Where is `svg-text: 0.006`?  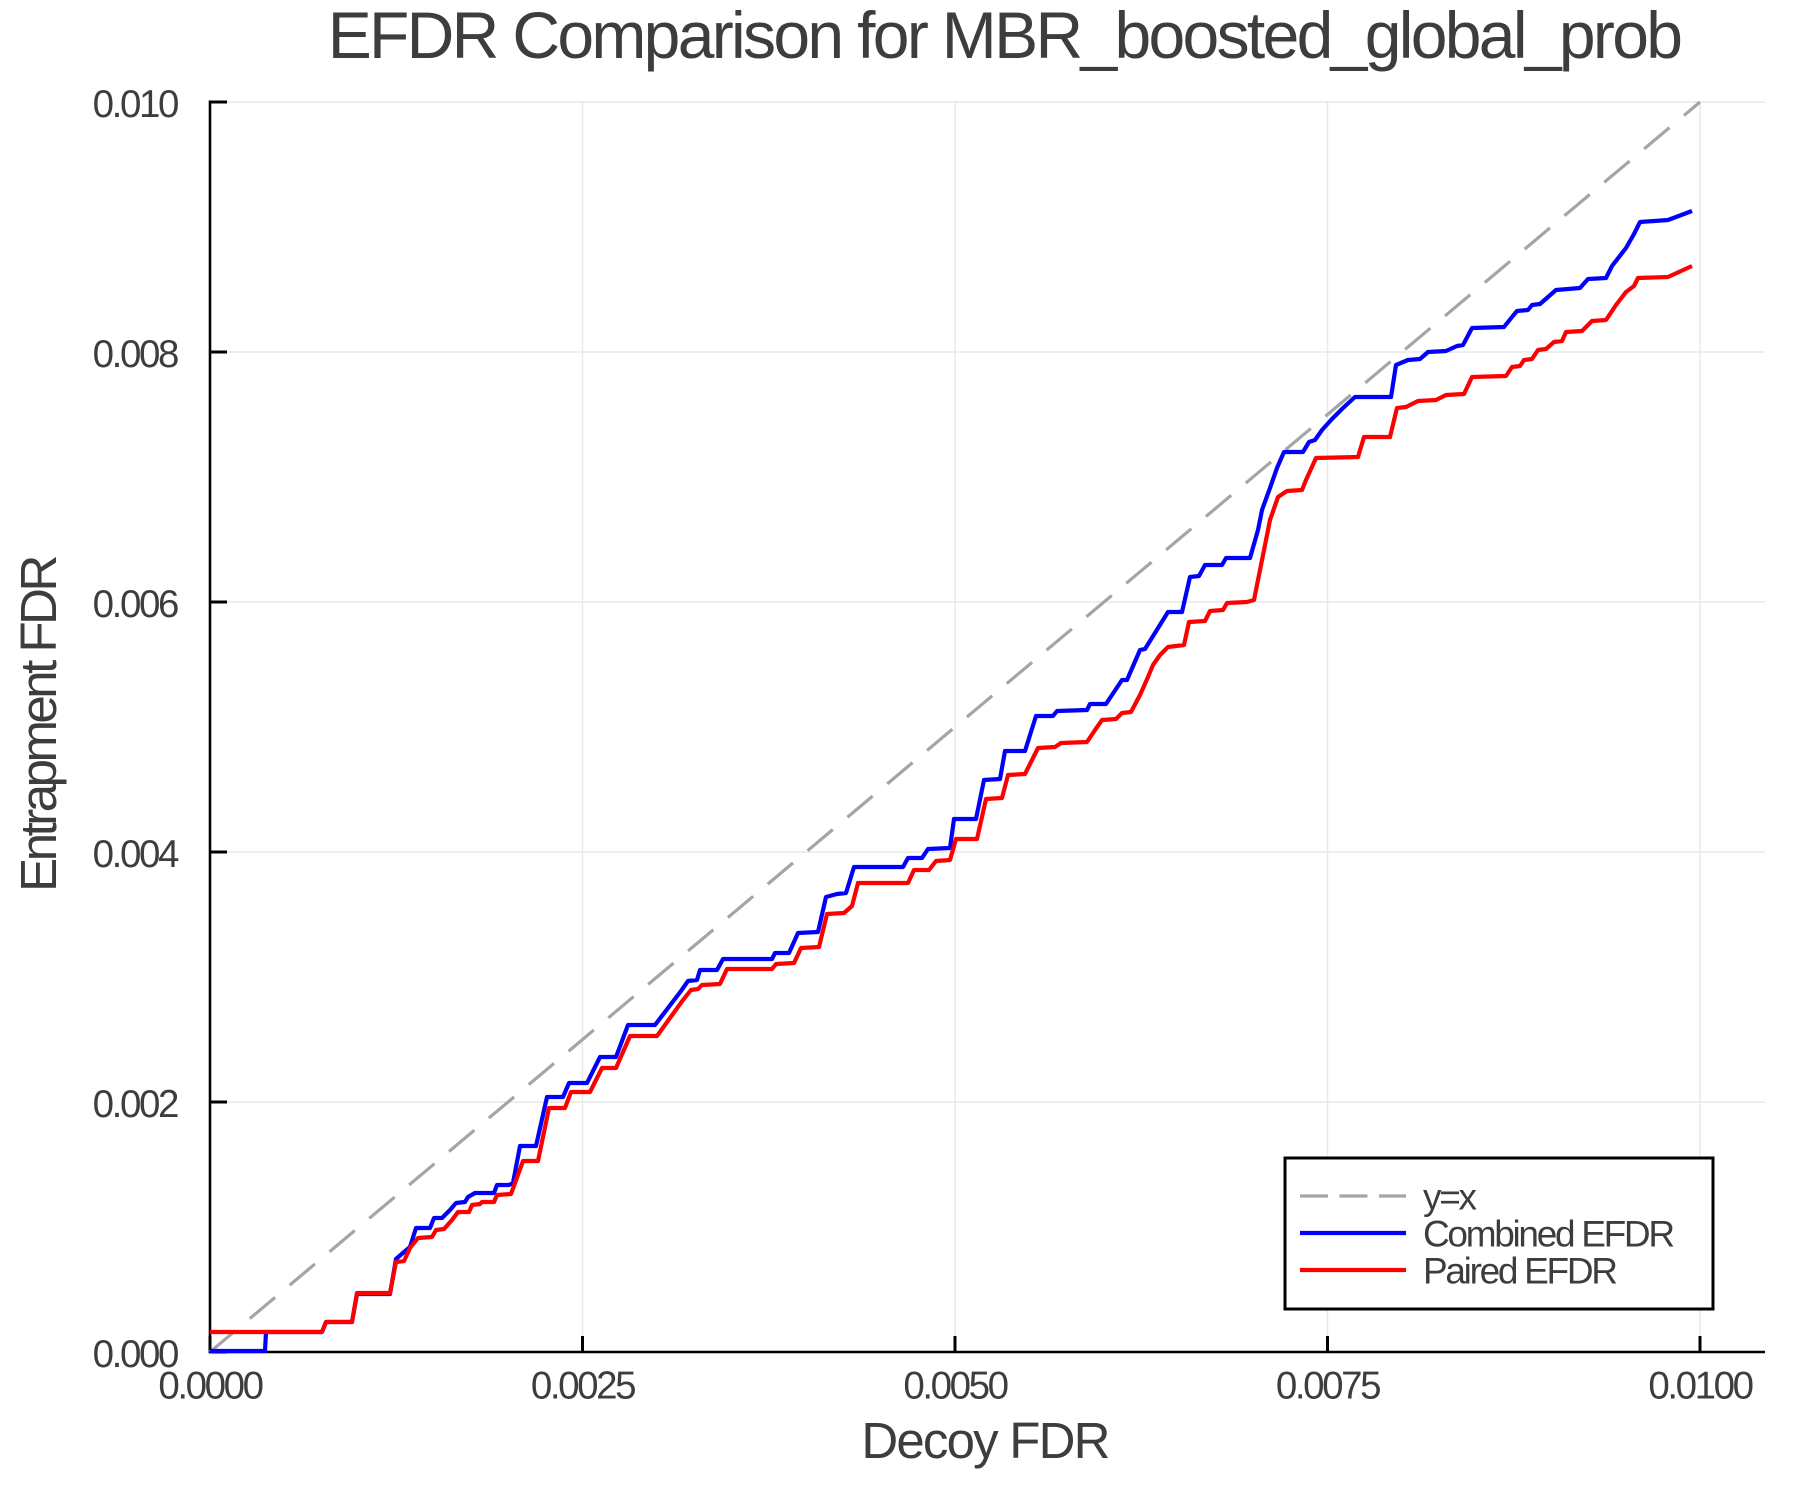
svg-text: 0.006 is located at coordinates (135, 604).